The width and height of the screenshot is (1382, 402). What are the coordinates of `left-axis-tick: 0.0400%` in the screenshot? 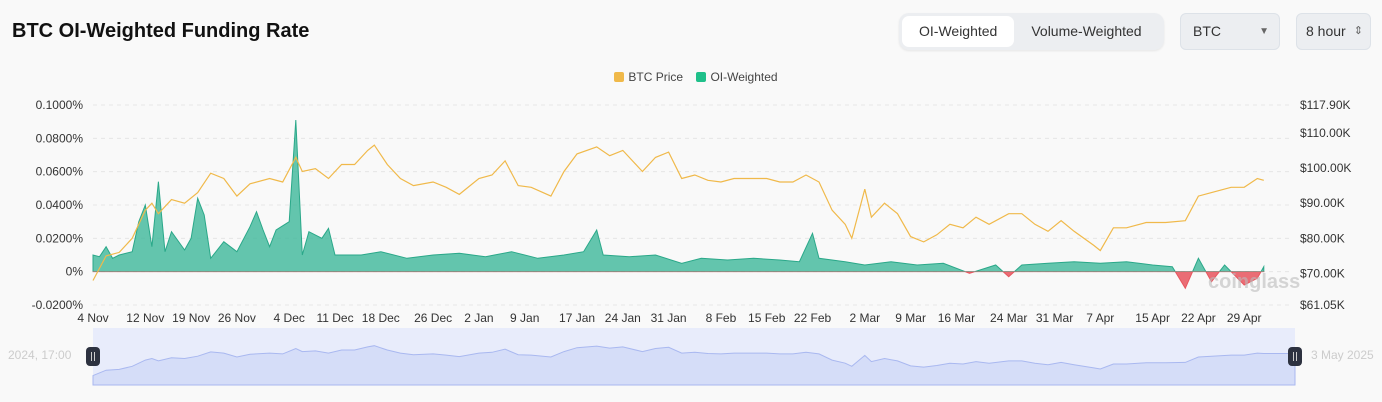 It's located at (60, 205).